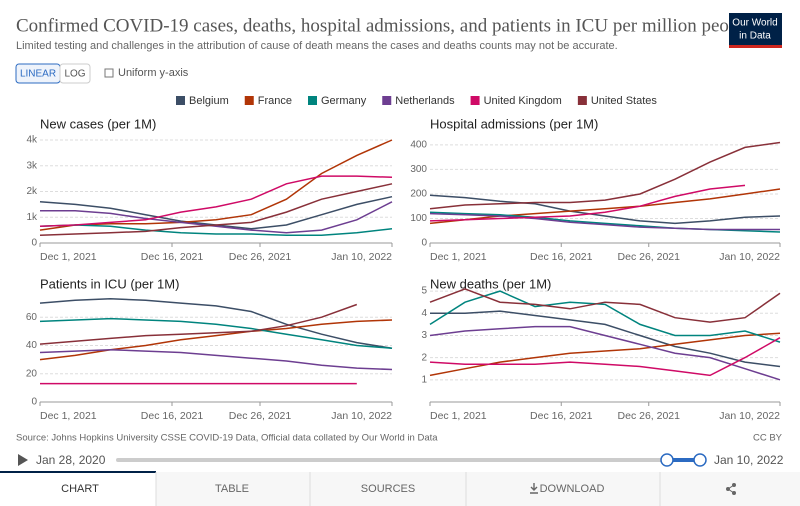 This screenshot has width=800, height=506. I want to click on tab-active, so click(78, 489).